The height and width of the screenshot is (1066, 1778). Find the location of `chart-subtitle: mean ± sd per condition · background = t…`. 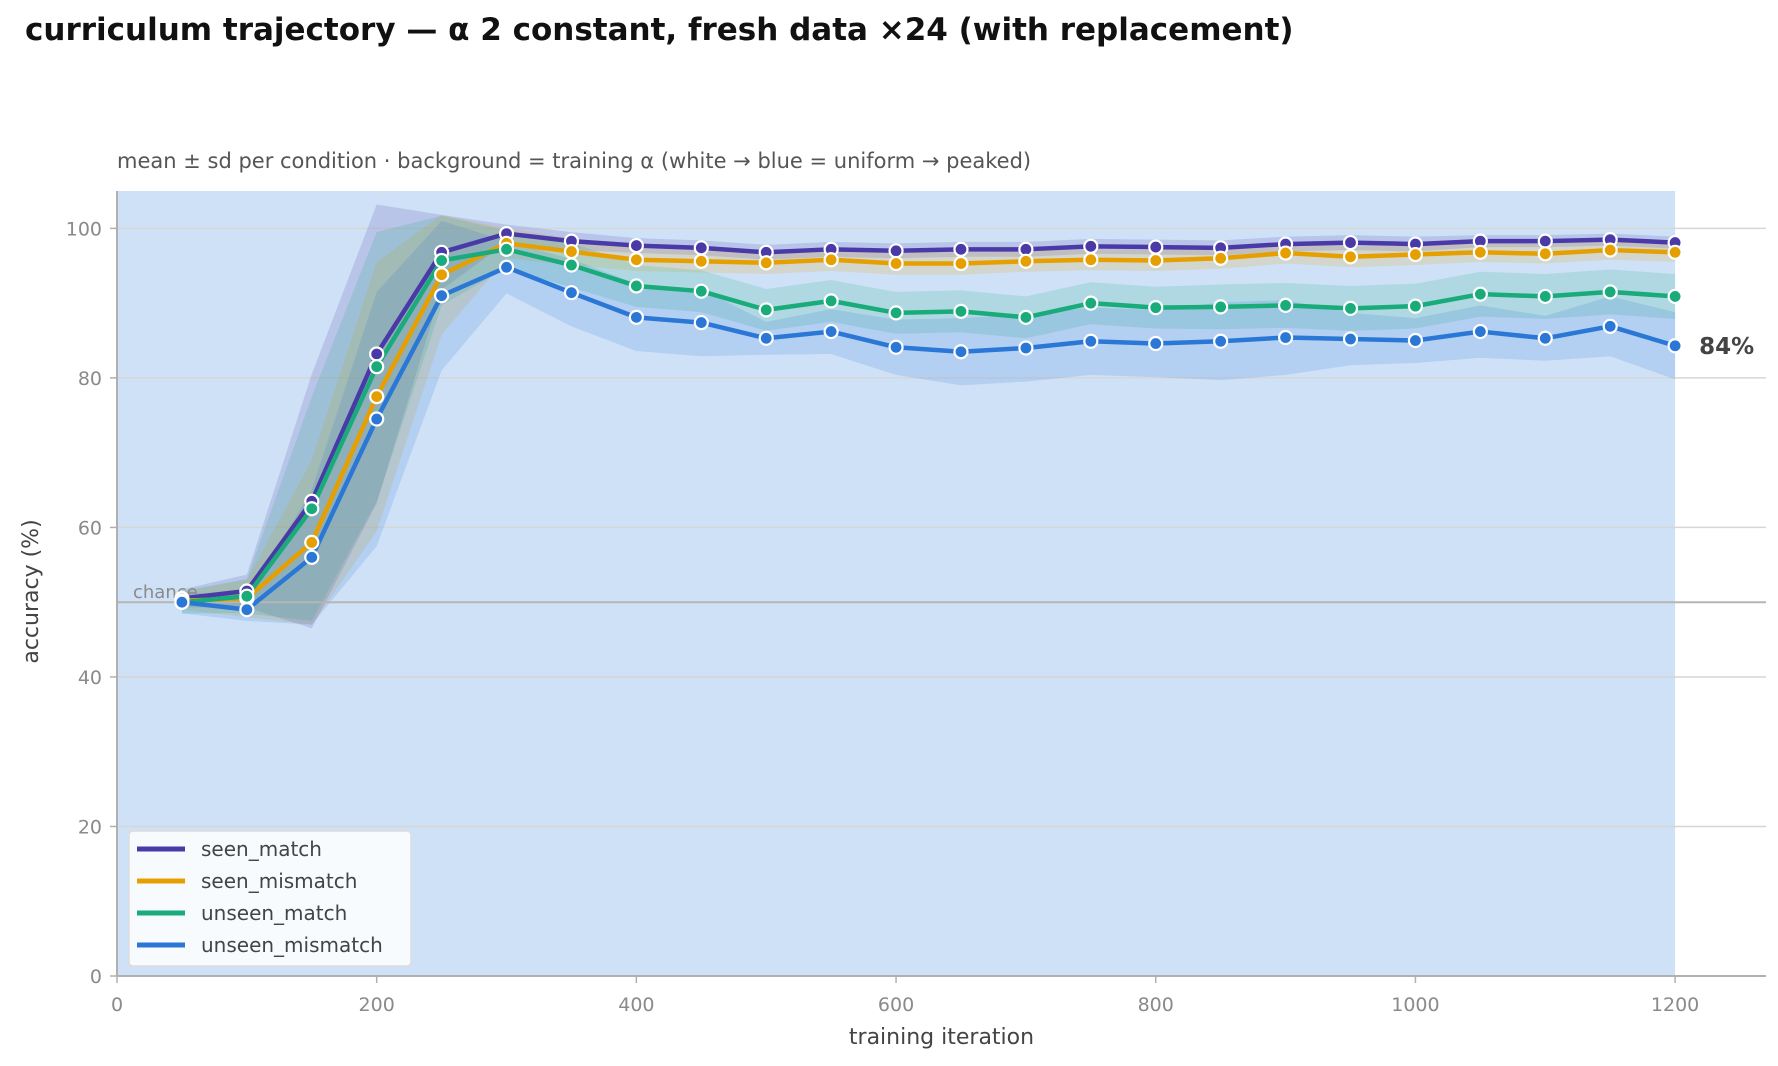

chart-subtitle: mean ± sd per condition · background = t… is located at coordinates (574, 161).